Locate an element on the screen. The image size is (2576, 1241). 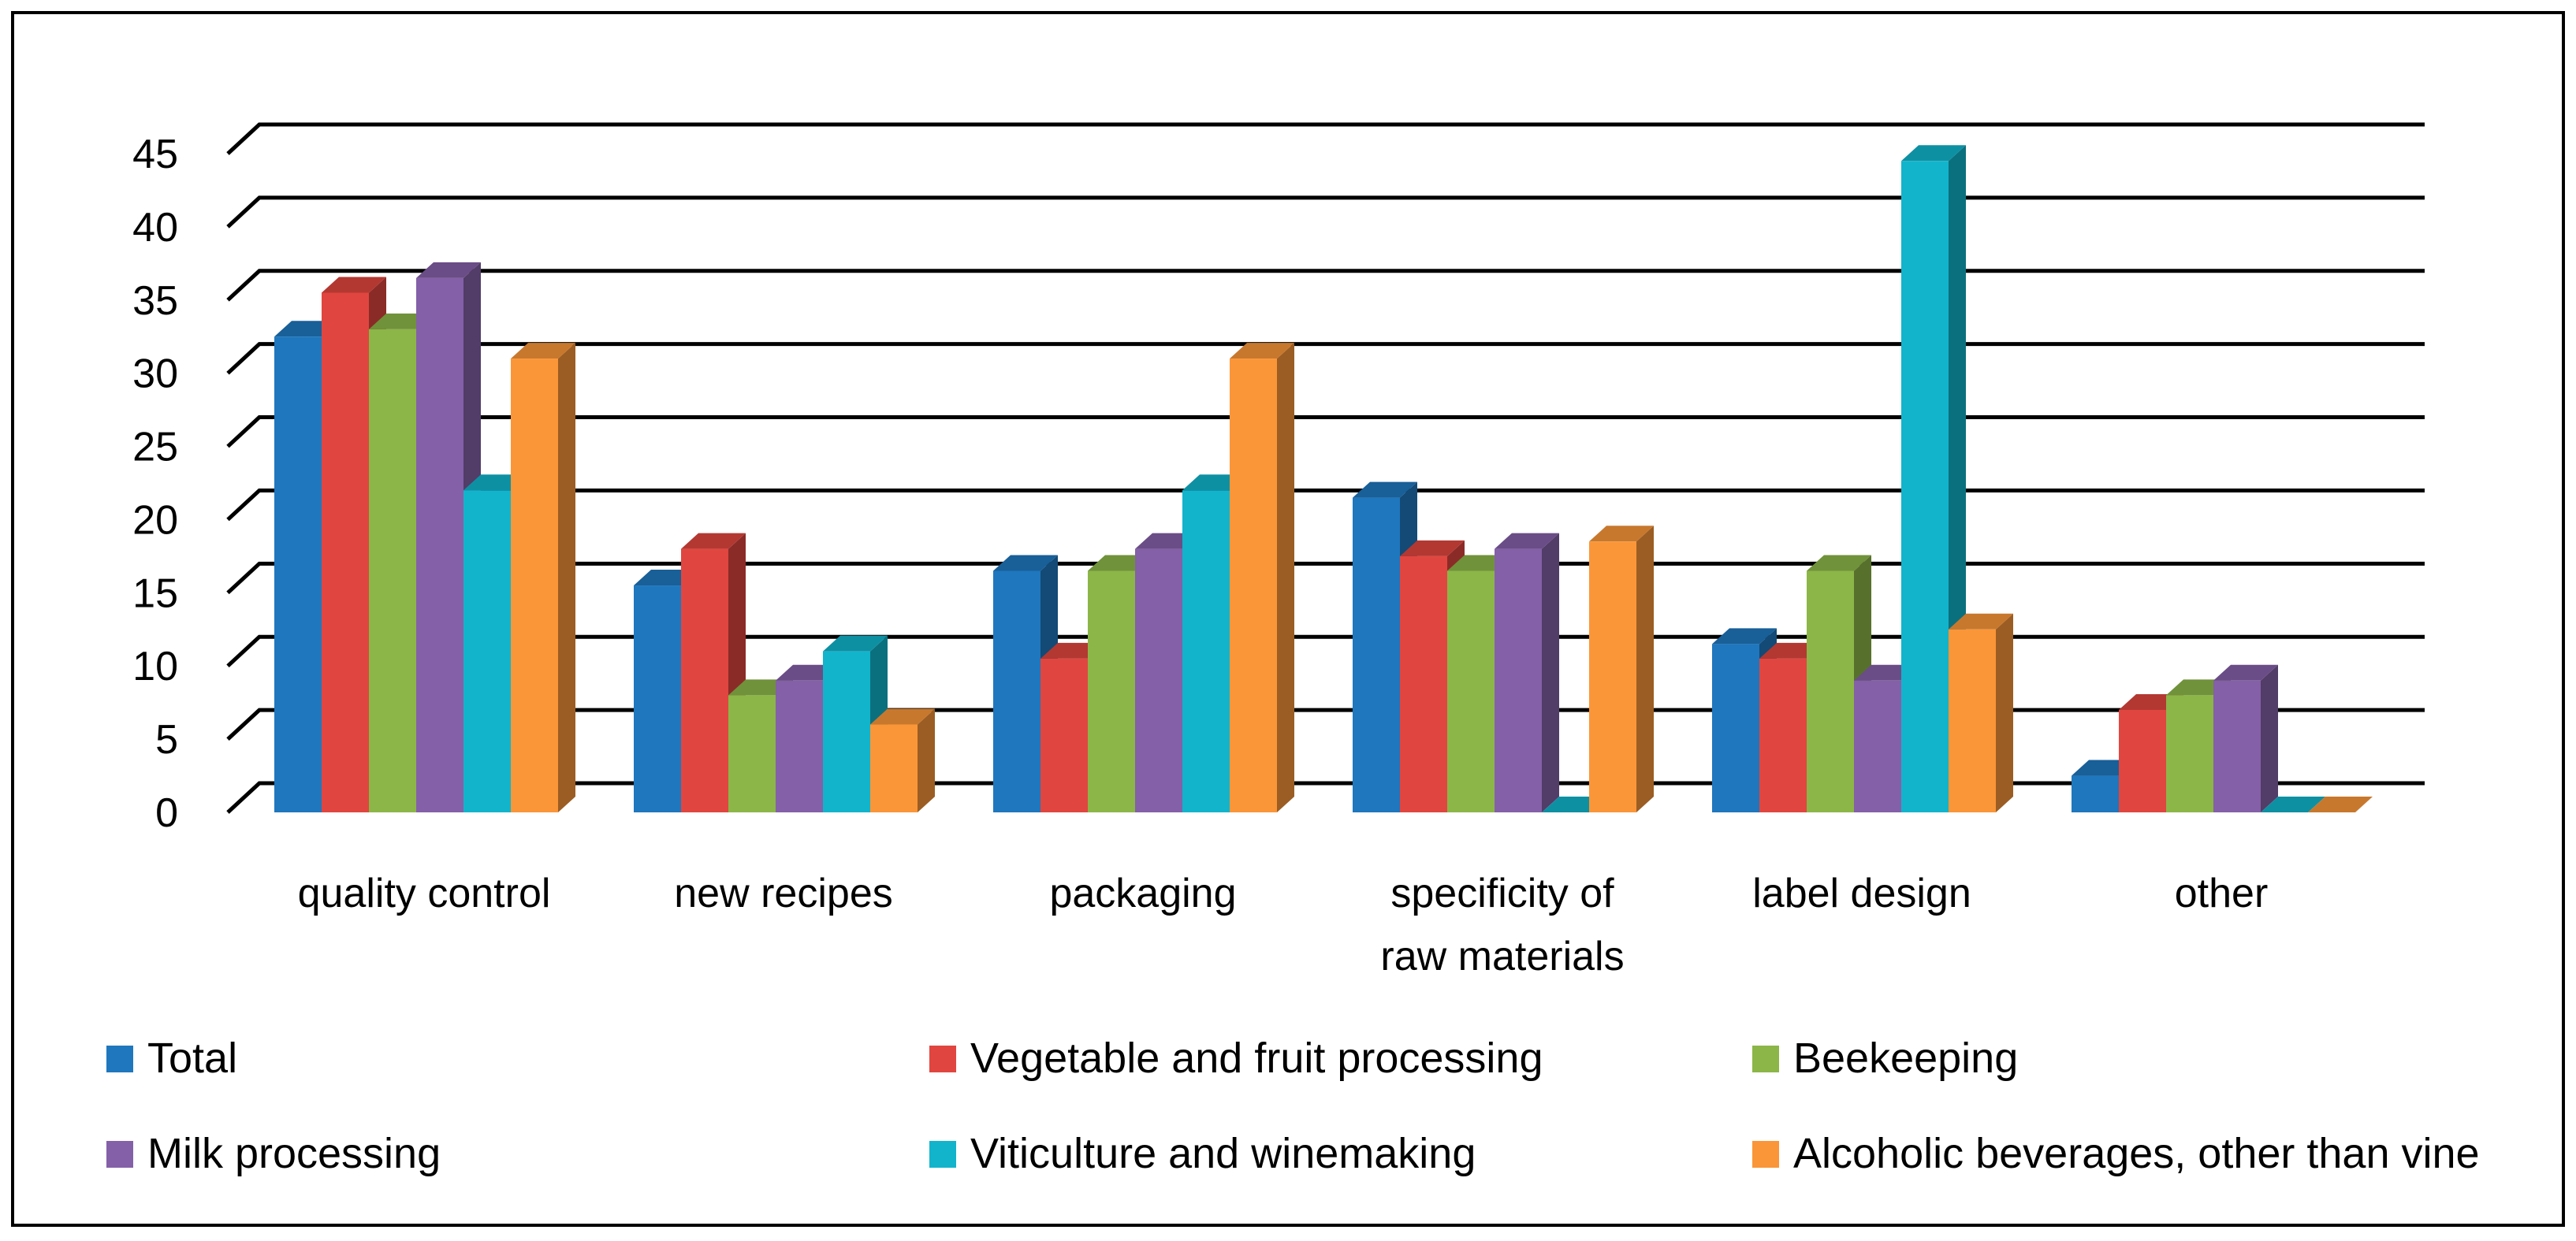
legend-label: Vegetable and fruit processing is located at coordinates (1256, 1058).